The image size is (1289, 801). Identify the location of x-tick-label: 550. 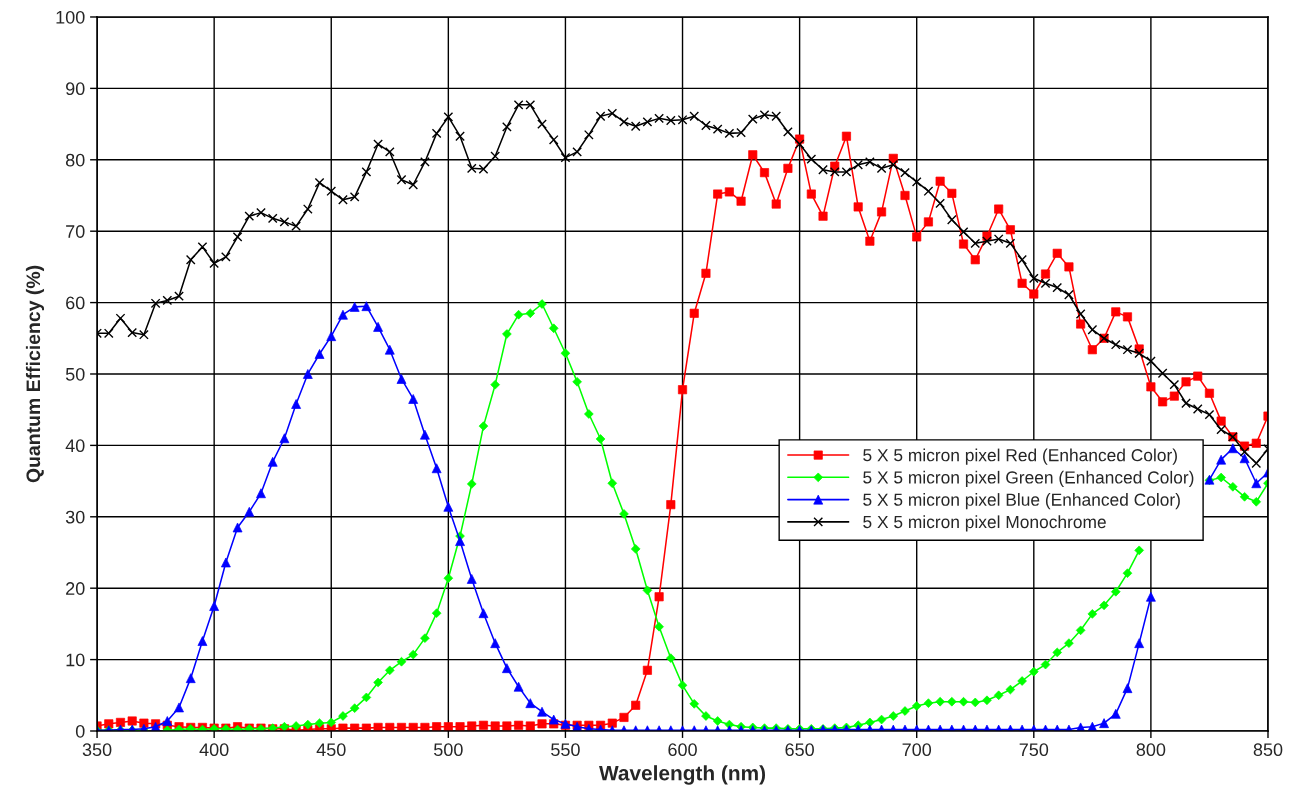
(565, 750).